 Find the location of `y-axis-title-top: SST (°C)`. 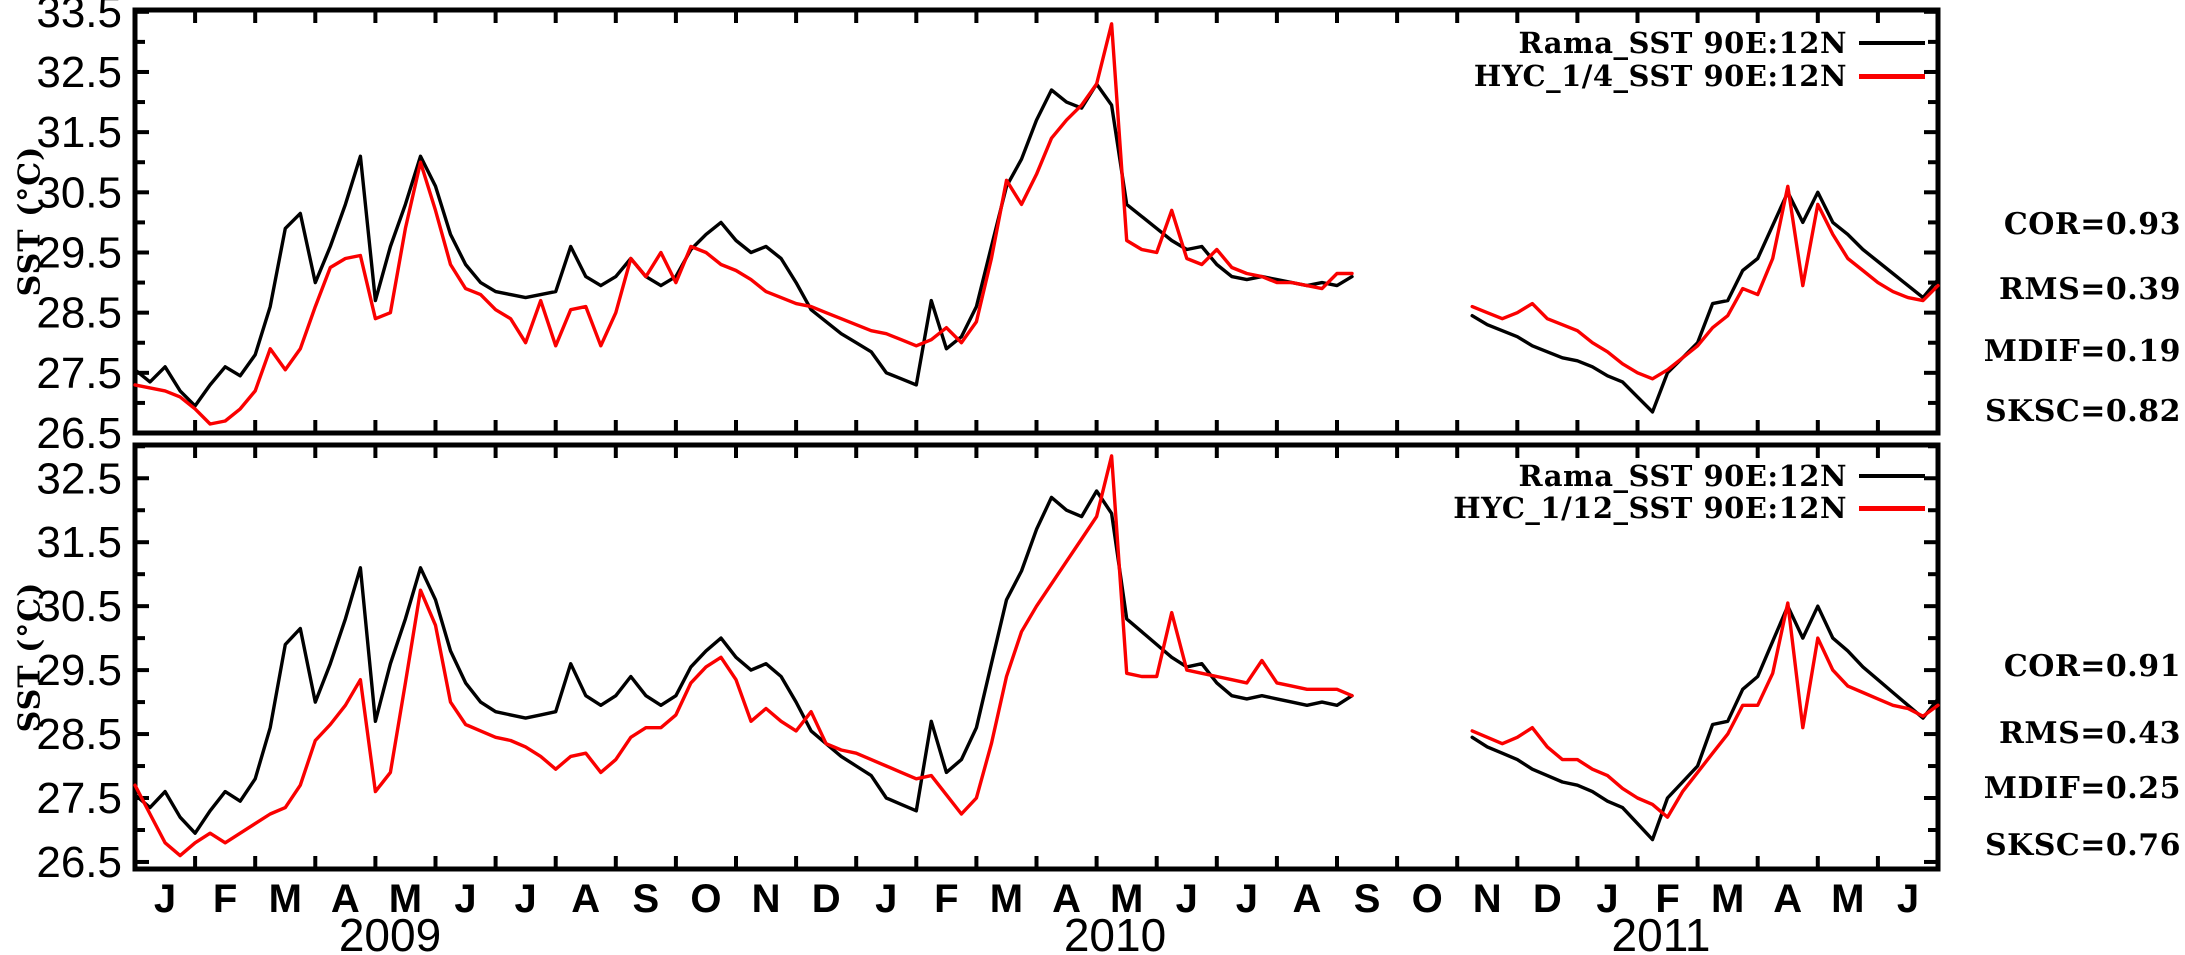

y-axis-title-top: SST (°C) is located at coordinates (30, 221).